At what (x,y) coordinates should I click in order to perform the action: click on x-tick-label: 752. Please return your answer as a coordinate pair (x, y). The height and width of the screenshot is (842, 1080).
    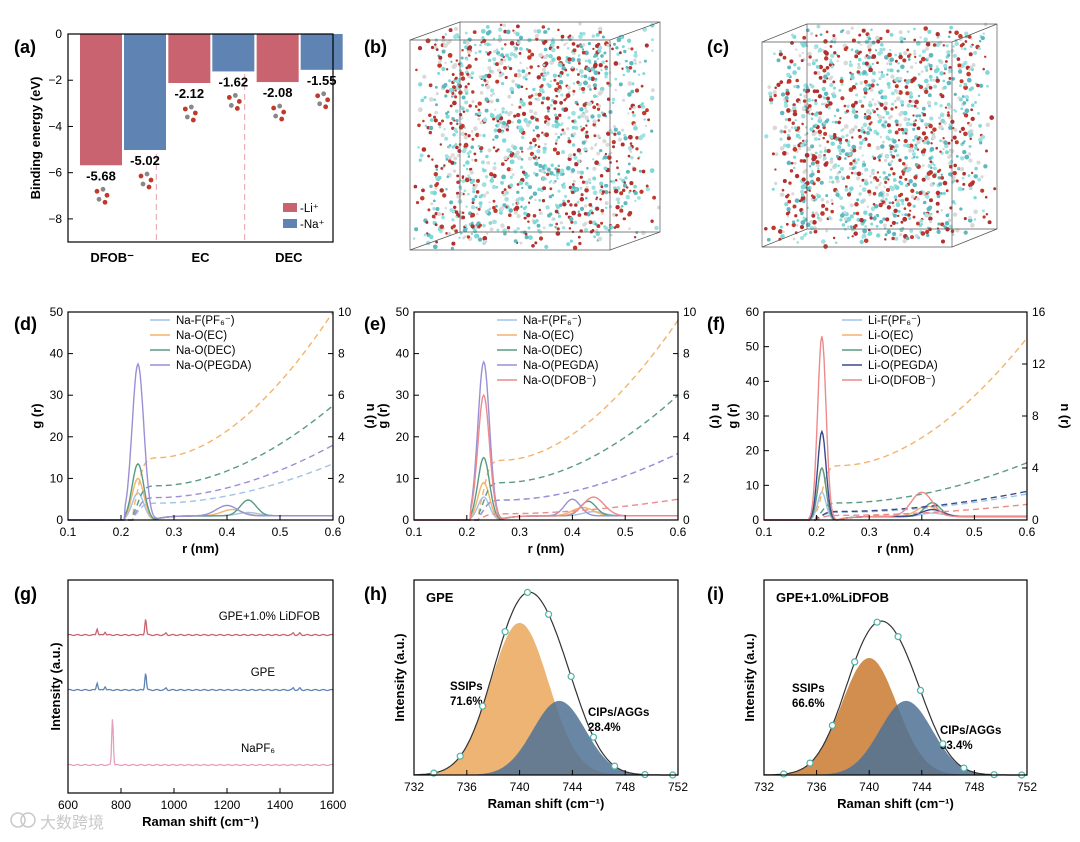
    Looking at the image, I should click on (678, 787).